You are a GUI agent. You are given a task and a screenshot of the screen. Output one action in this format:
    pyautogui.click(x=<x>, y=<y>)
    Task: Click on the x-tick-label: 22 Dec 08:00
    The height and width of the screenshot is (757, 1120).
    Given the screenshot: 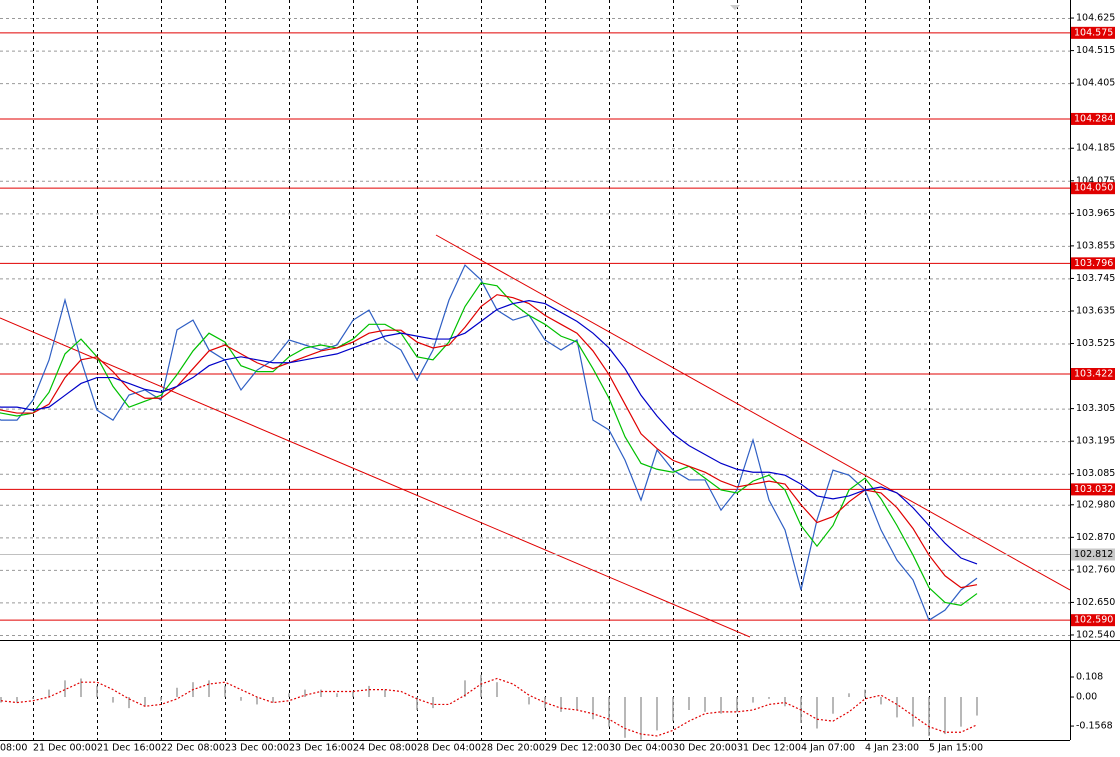 What is the action you would take?
    pyautogui.click(x=193, y=748)
    